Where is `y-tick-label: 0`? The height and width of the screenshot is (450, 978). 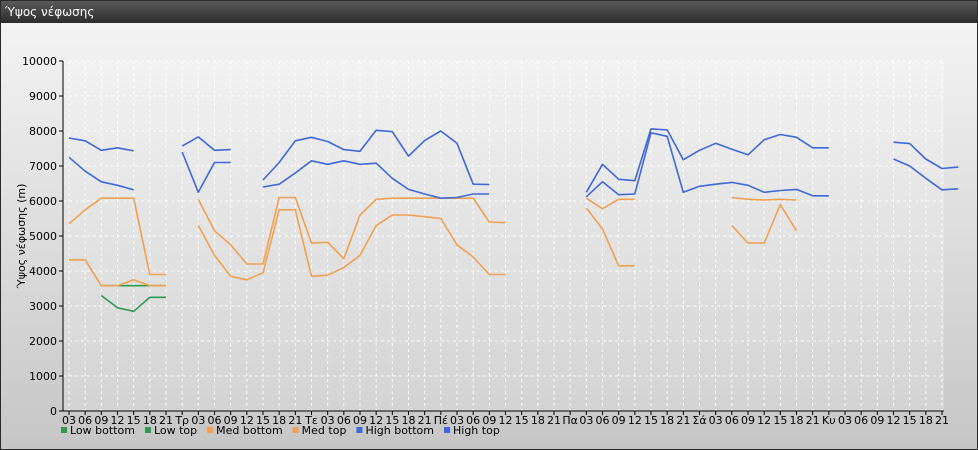
y-tick-label: 0 is located at coordinates (53, 411).